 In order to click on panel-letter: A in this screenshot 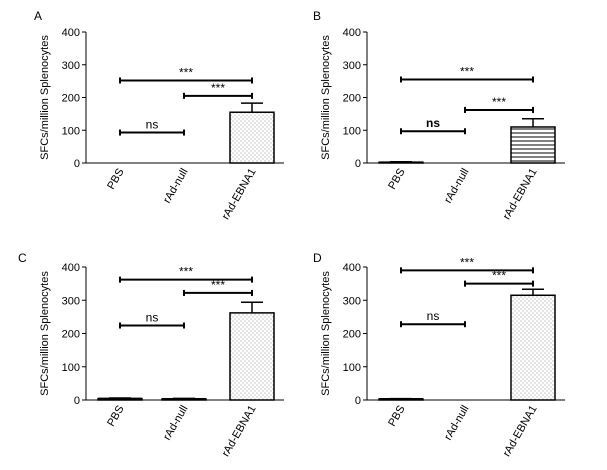, I will do `click(38, 16)`.